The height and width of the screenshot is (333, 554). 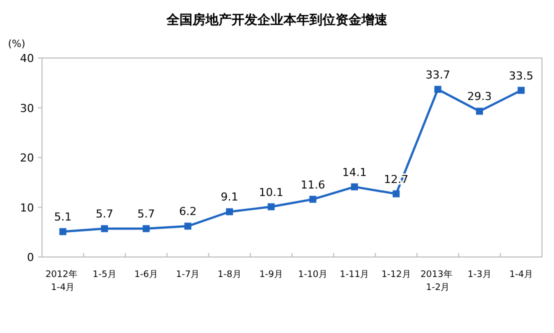 I want to click on x-tick-label: 1-4月, so click(x=521, y=275).